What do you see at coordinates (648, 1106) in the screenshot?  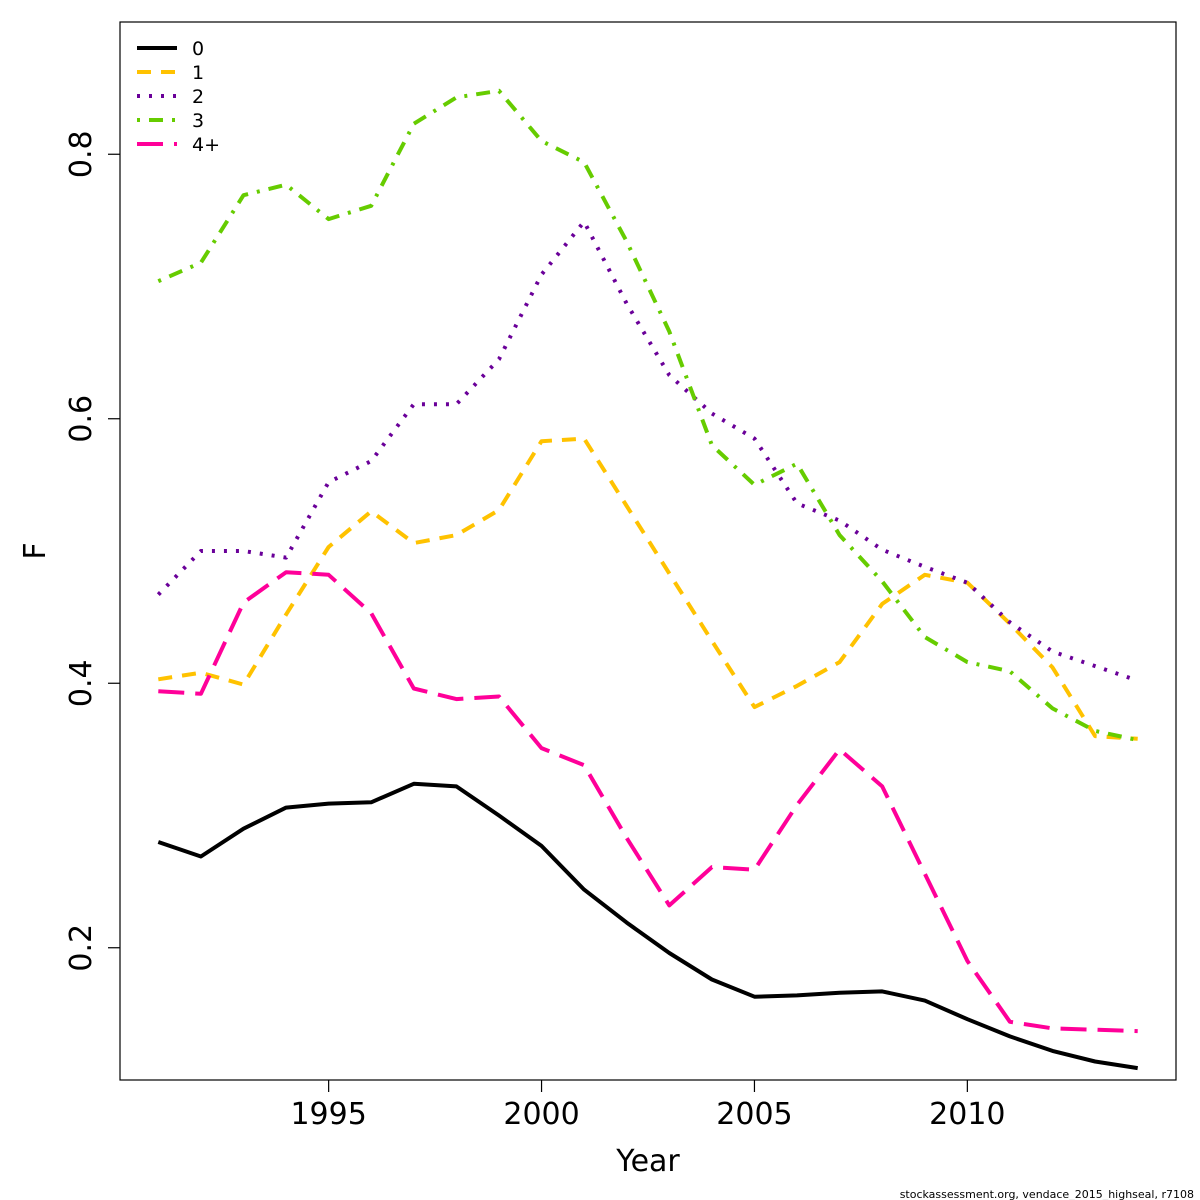 I see `x-axis: 1995 2000 2005 2010` at bounding box center [648, 1106].